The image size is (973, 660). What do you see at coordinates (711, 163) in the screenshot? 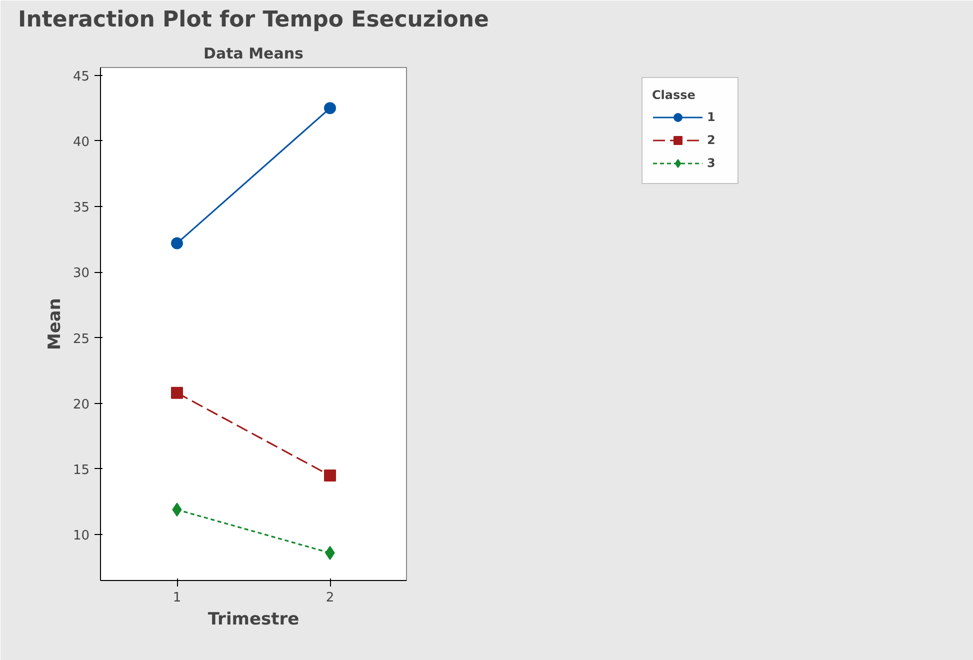
I see `legend-label: 3` at bounding box center [711, 163].